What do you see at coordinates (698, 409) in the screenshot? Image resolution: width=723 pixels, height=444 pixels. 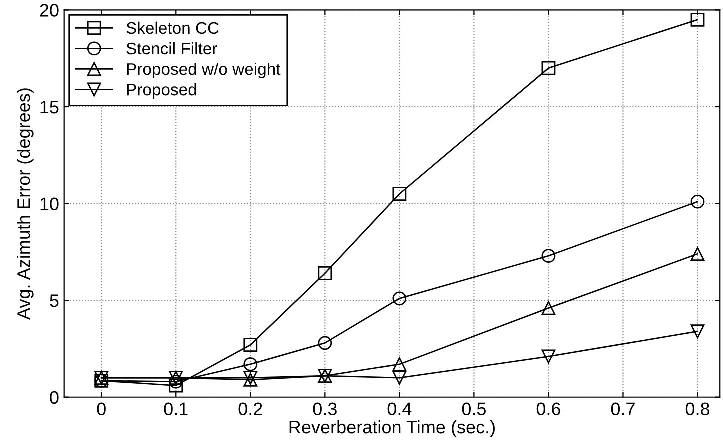 I see `x-tick-label: 0.8` at bounding box center [698, 409].